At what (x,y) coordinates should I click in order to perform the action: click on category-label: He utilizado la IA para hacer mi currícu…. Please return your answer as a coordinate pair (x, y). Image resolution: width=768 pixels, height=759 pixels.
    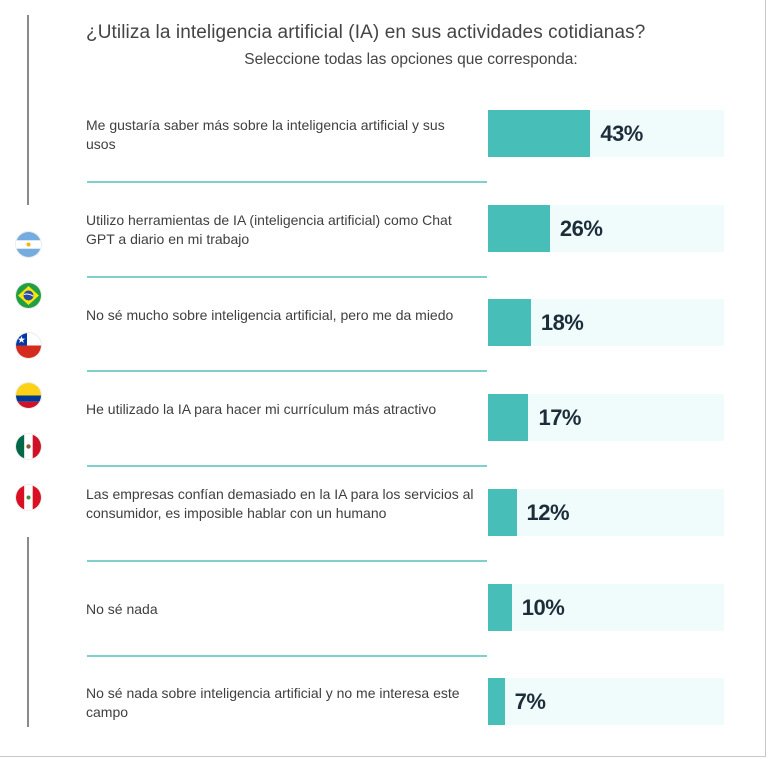
    Looking at the image, I should click on (261, 409).